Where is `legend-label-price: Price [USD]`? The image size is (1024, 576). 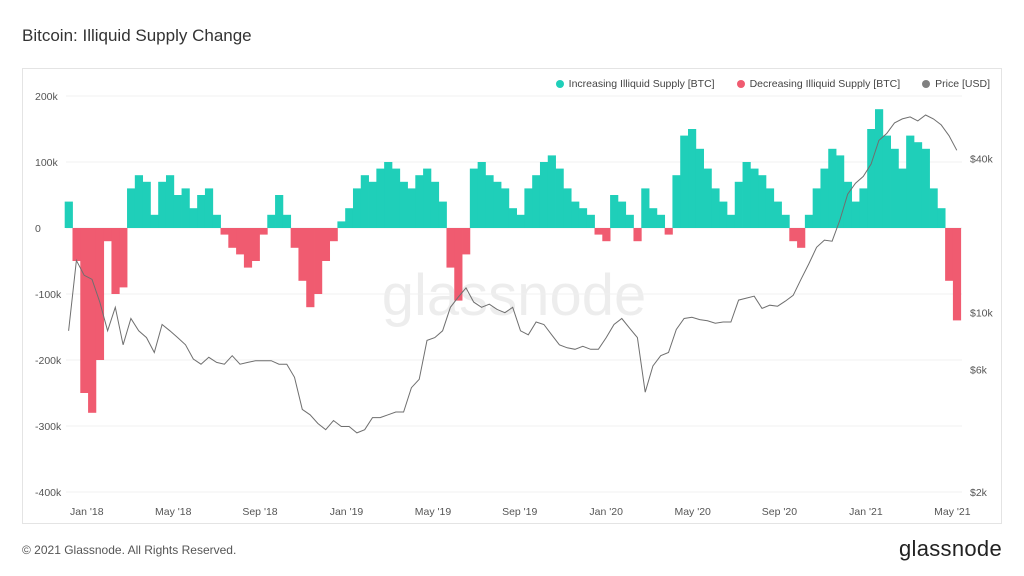 legend-label-price: Price [USD] is located at coordinates (962, 84).